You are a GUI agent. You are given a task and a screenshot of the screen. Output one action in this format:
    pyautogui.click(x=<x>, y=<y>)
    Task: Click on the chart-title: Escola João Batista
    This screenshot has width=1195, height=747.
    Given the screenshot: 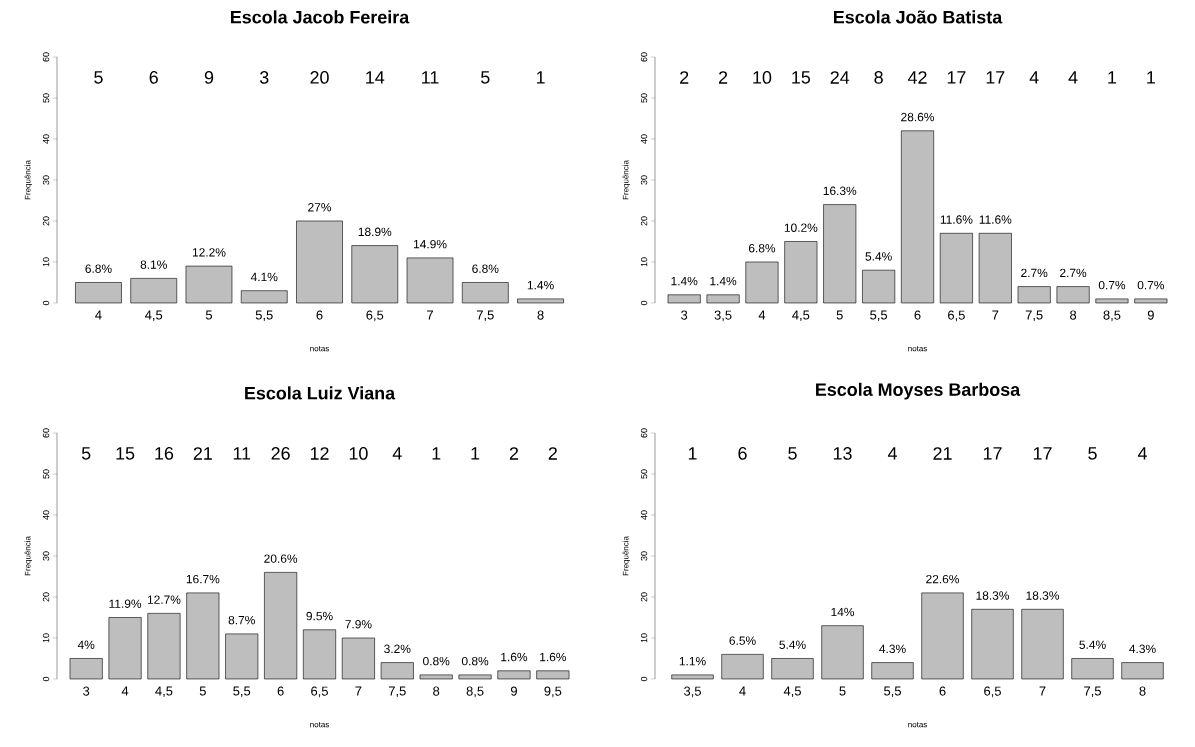 What is the action you would take?
    pyautogui.click(x=918, y=17)
    